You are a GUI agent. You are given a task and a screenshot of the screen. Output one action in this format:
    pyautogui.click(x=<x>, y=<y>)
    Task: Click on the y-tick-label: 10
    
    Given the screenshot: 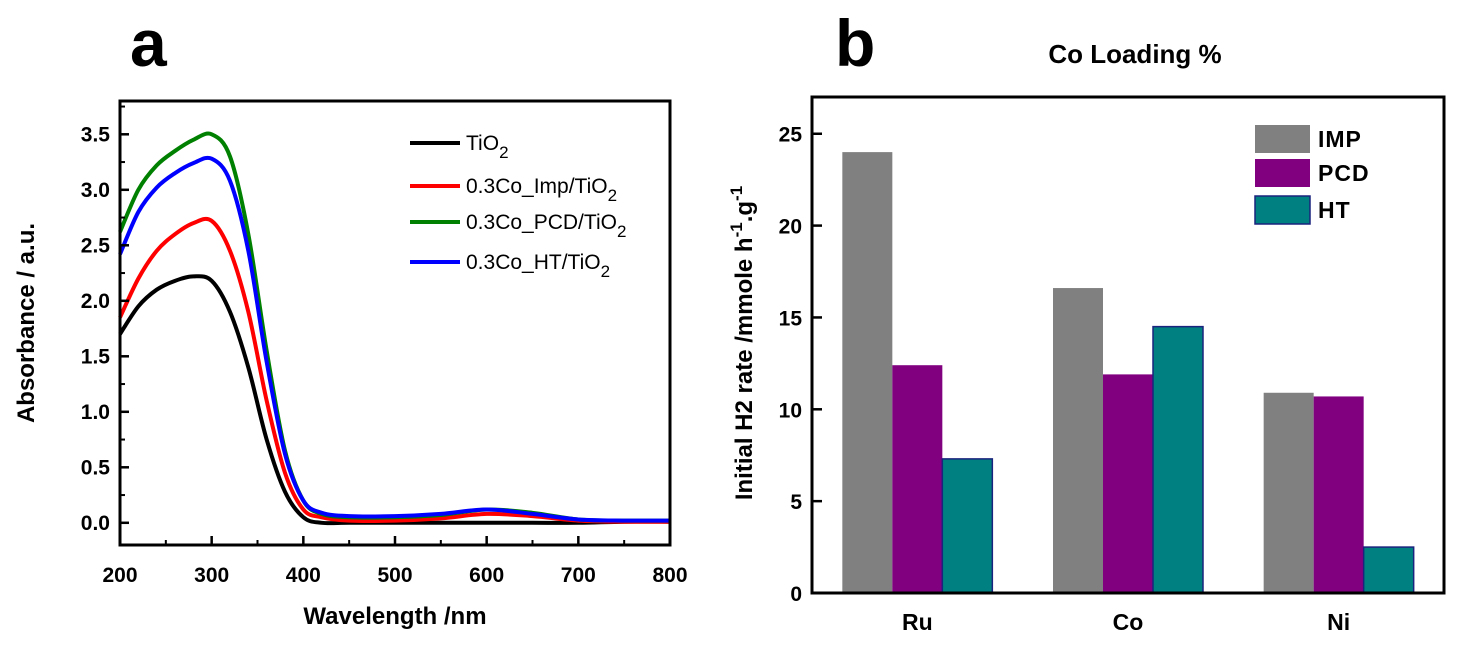 What is the action you would take?
    pyautogui.click(x=790, y=410)
    